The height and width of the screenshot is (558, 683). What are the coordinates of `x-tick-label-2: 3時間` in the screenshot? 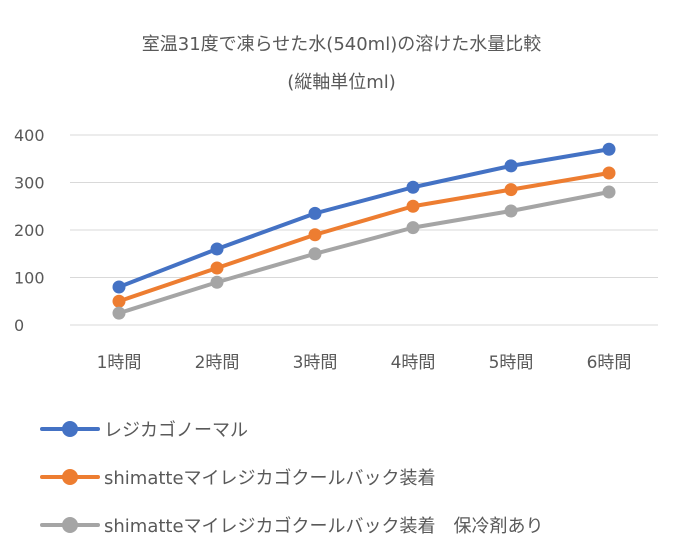 It's located at (315, 363).